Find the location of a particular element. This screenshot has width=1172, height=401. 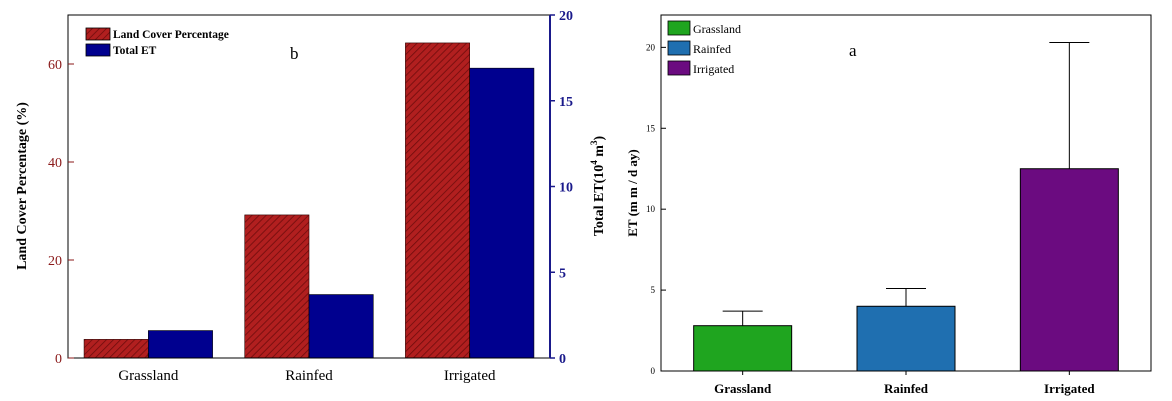

y-tick-label: 10 is located at coordinates (651, 209).